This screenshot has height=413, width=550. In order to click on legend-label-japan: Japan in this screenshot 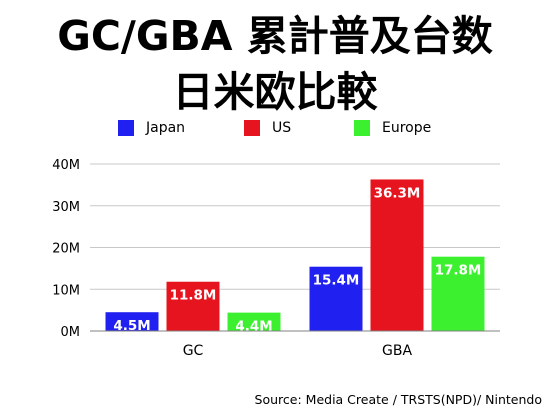, I will do `click(166, 128)`.